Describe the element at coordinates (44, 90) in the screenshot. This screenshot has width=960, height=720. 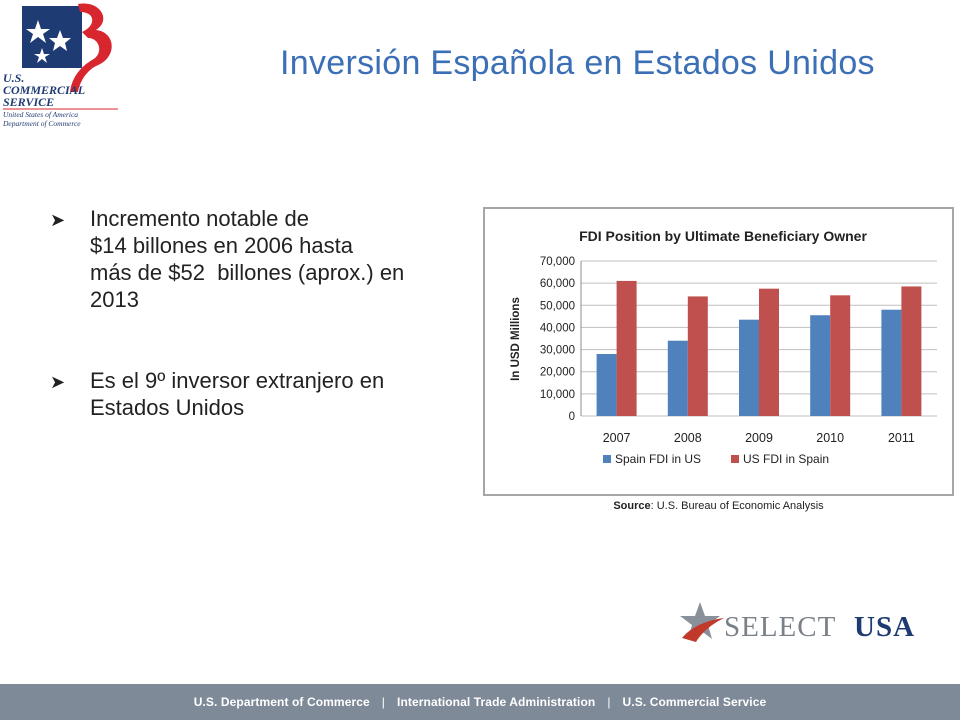
I see `logo-text-commercial: COMMERCIAL` at that location.